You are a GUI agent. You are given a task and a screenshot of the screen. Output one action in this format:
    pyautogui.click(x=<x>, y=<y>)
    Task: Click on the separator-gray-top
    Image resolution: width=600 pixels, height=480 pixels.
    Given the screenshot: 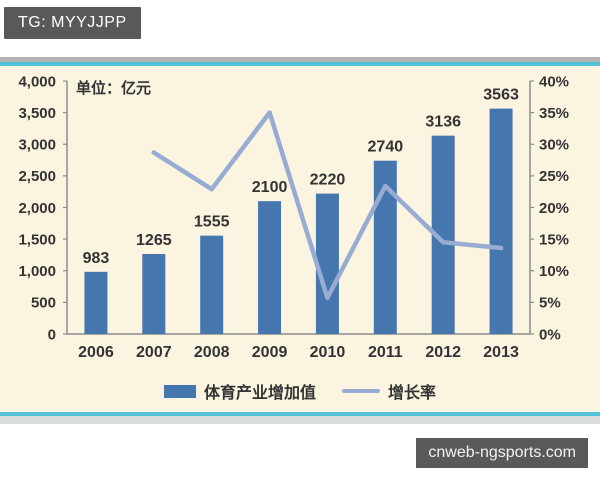 What is the action you would take?
    pyautogui.click(x=300, y=59)
    